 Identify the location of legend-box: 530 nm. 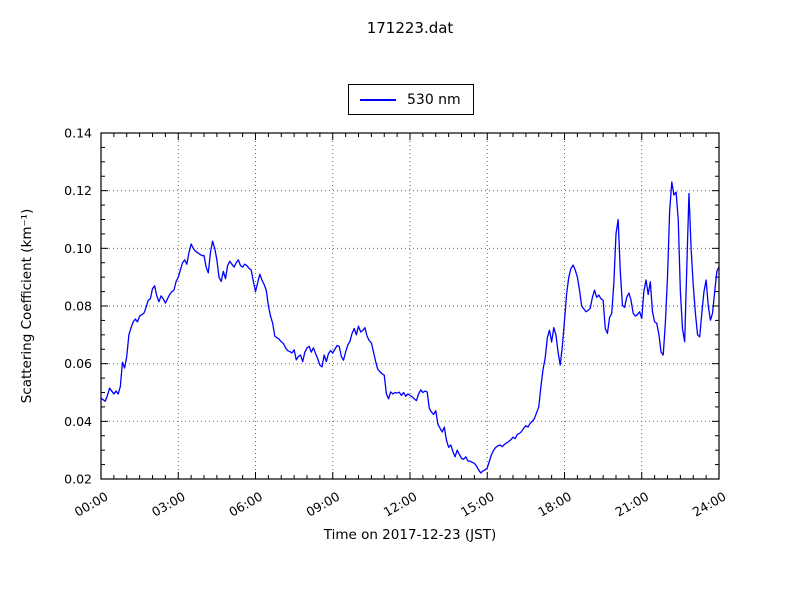
(411, 99).